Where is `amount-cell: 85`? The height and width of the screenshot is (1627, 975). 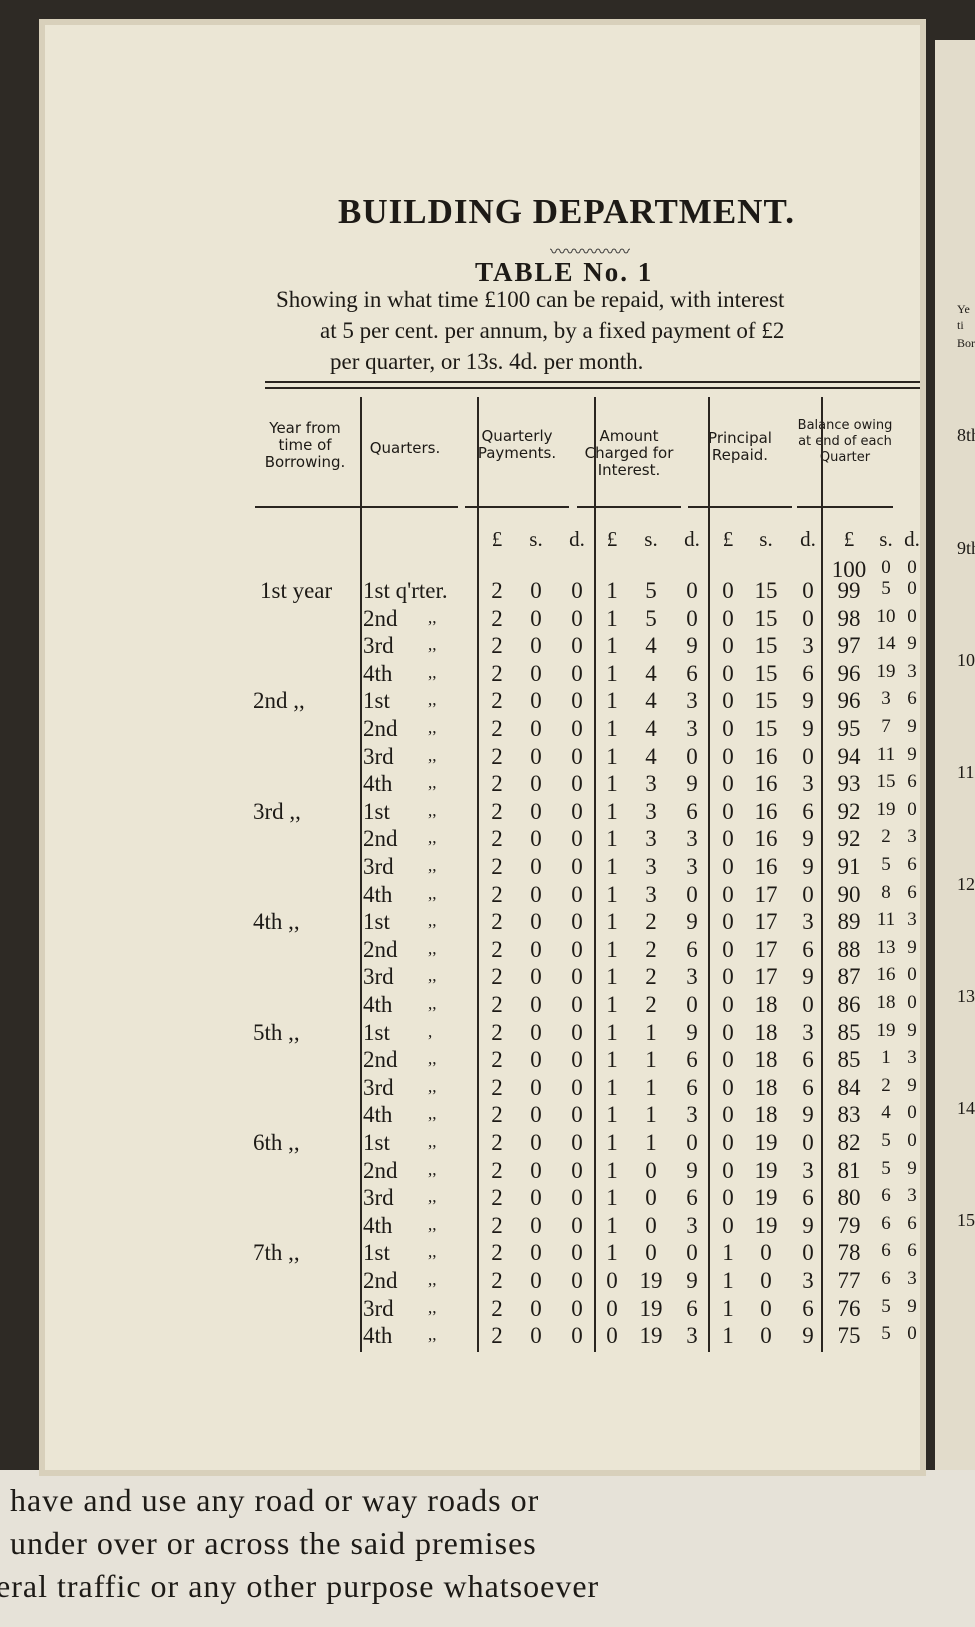 amount-cell: 85 is located at coordinates (849, 1032).